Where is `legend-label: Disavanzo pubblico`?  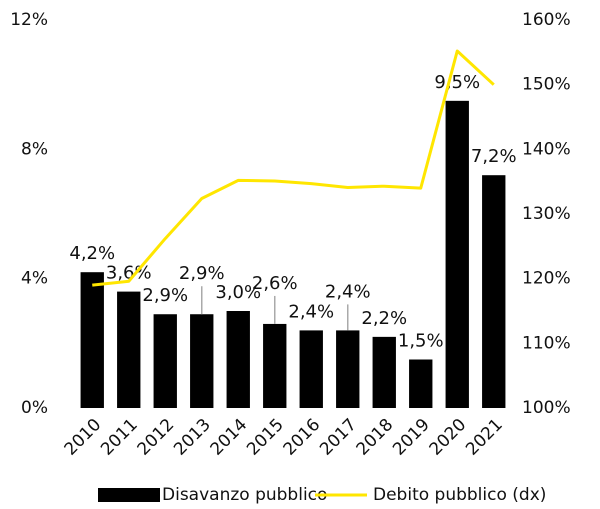 legend-label: Disavanzo pubblico is located at coordinates (244, 495).